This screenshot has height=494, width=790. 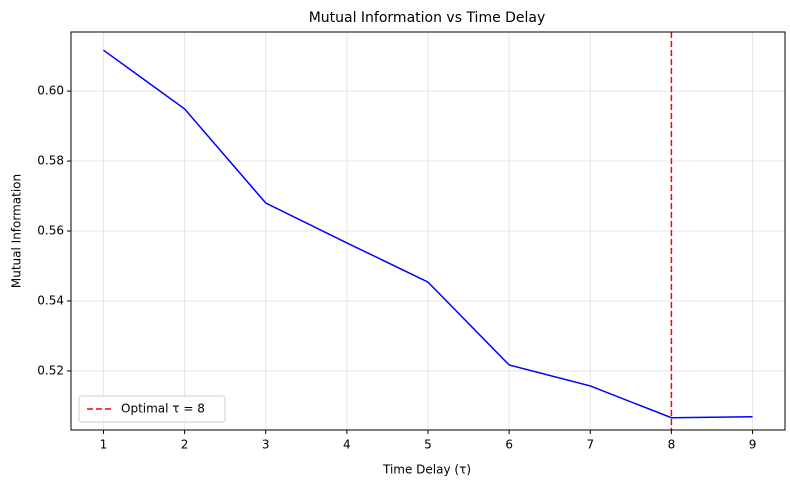 I want to click on legend-box, so click(x=152, y=409).